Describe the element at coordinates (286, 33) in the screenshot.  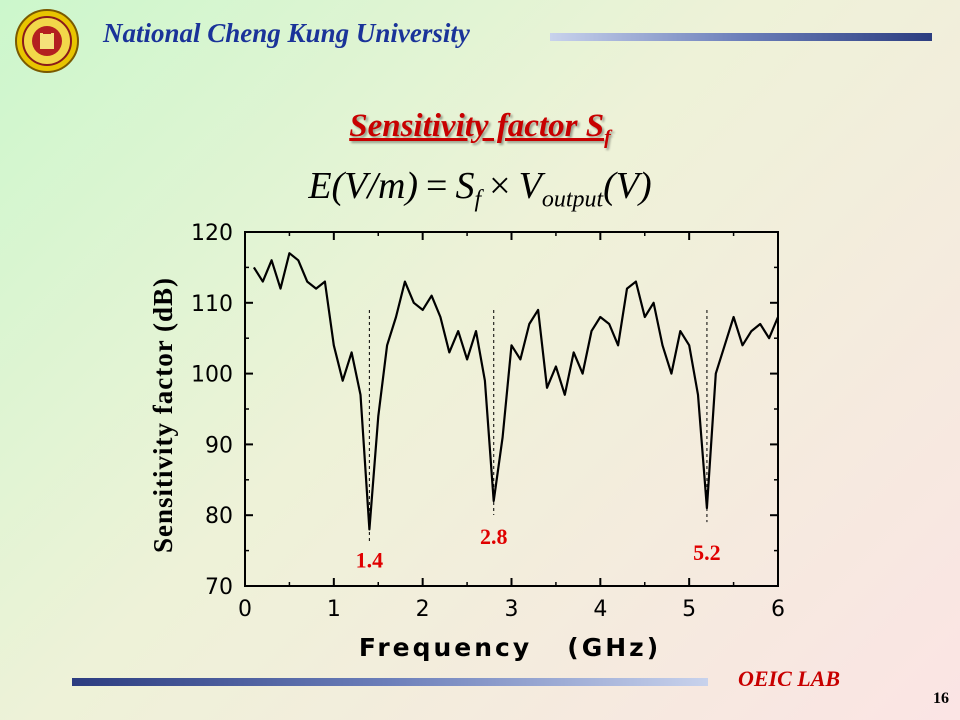
I see `university-name: National Cheng Kung University` at that location.